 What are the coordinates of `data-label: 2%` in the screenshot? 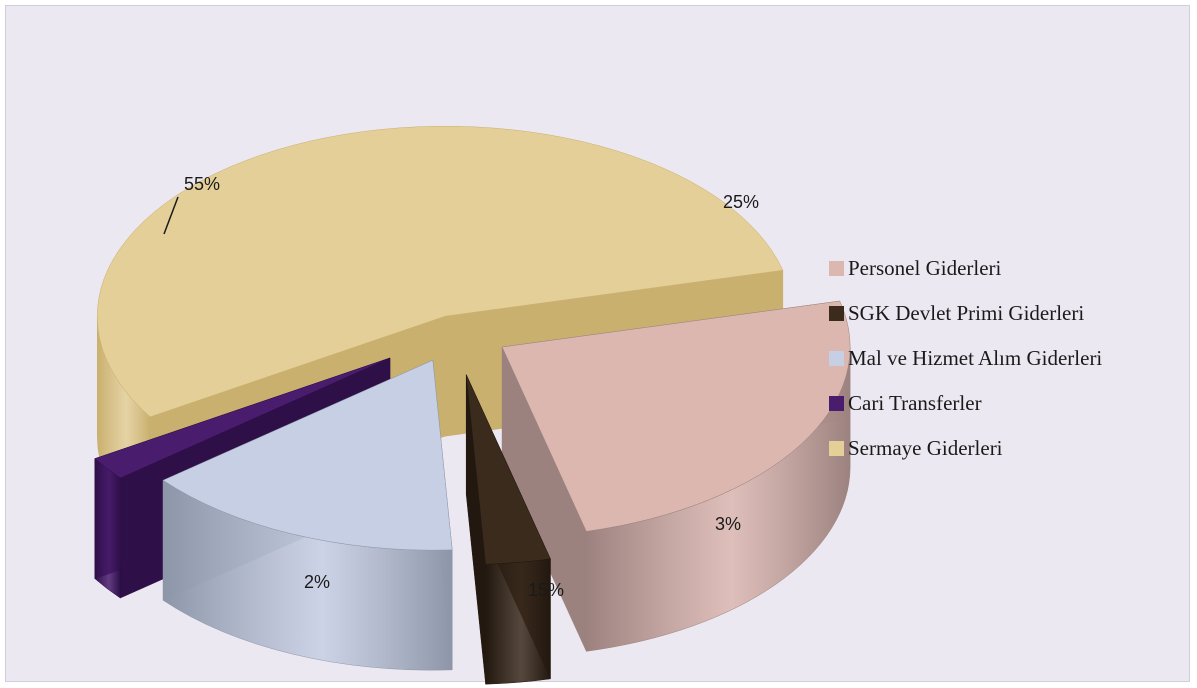 It's located at (317, 582).